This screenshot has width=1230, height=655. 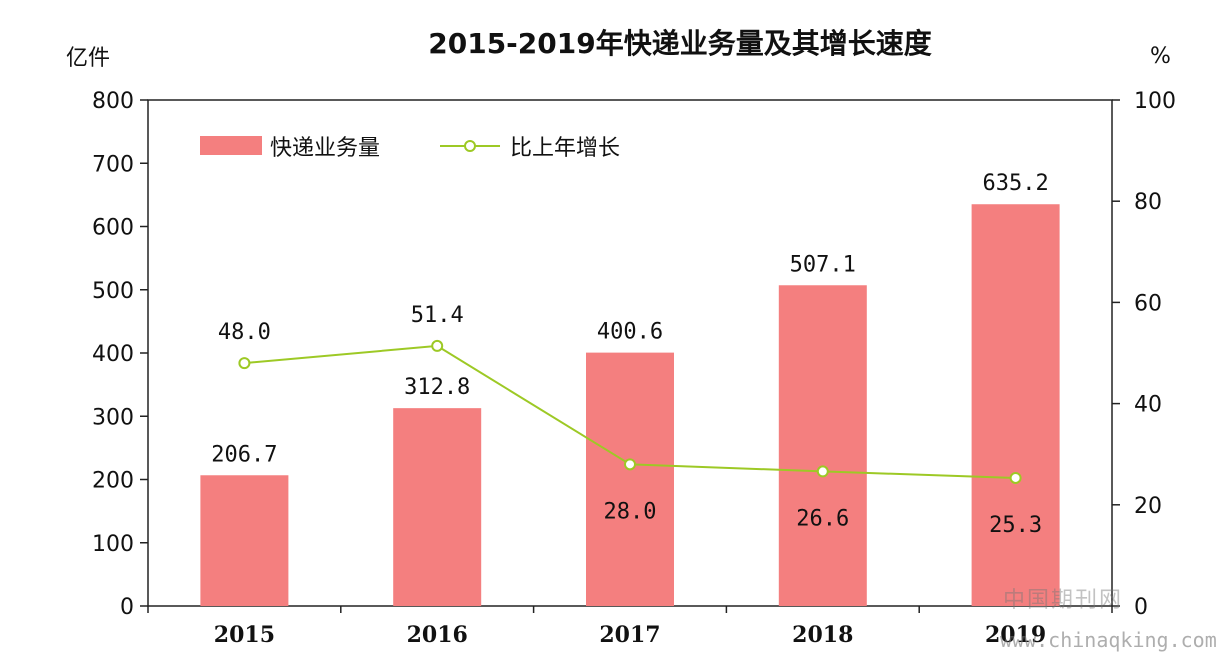 What do you see at coordinates (1148, 506) in the screenshot?
I see `right-tick-label: 20` at bounding box center [1148, 506].